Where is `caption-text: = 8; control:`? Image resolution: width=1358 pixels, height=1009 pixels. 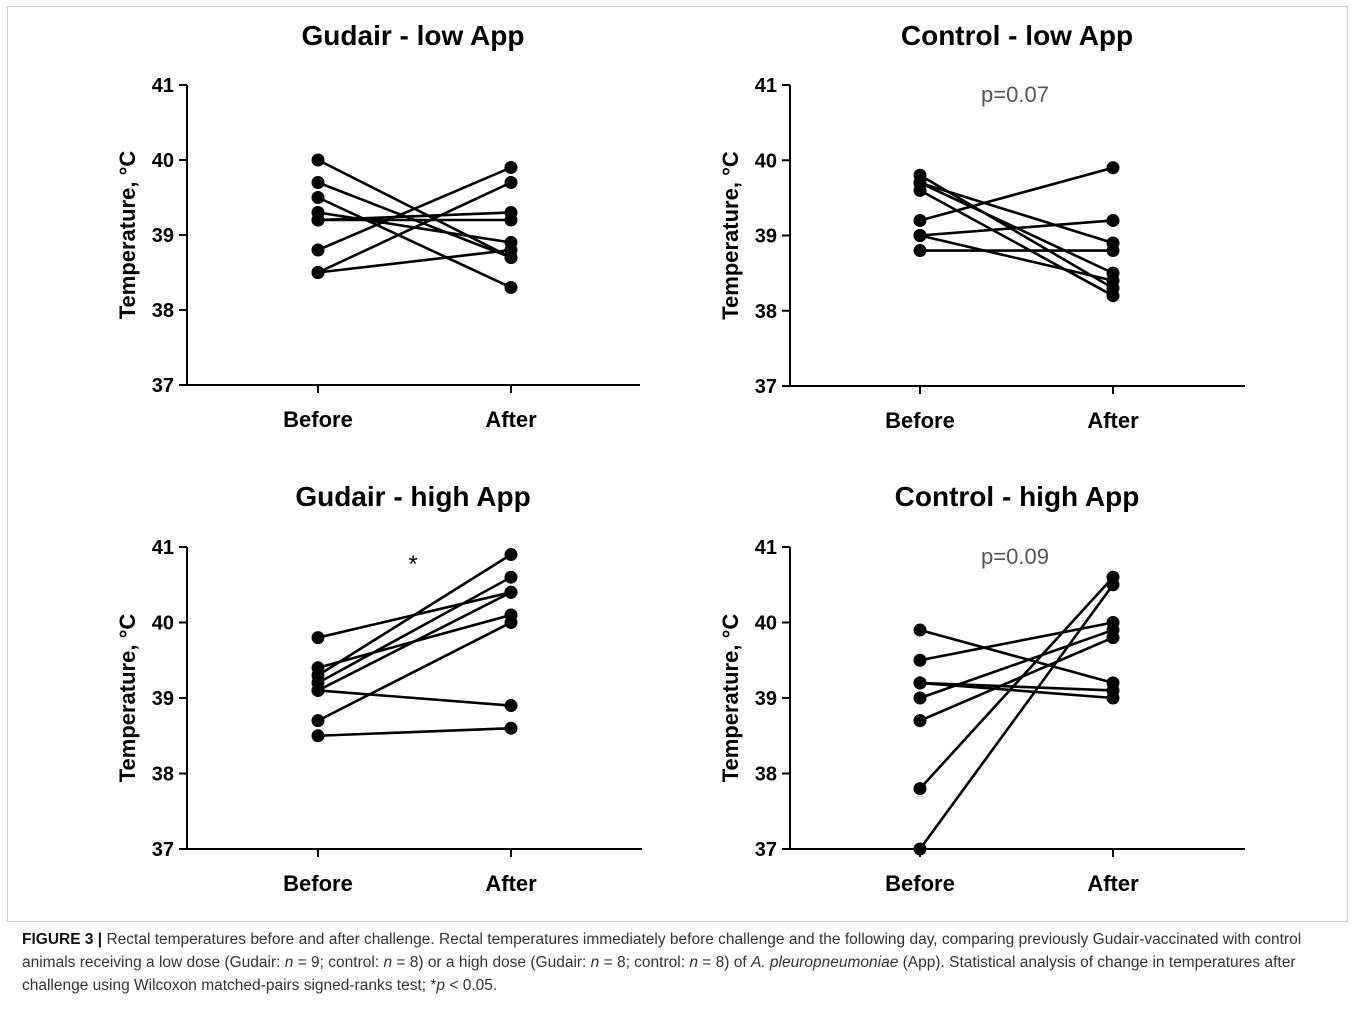 caption-text: = 8; control: is located at coordinates (644, 962).